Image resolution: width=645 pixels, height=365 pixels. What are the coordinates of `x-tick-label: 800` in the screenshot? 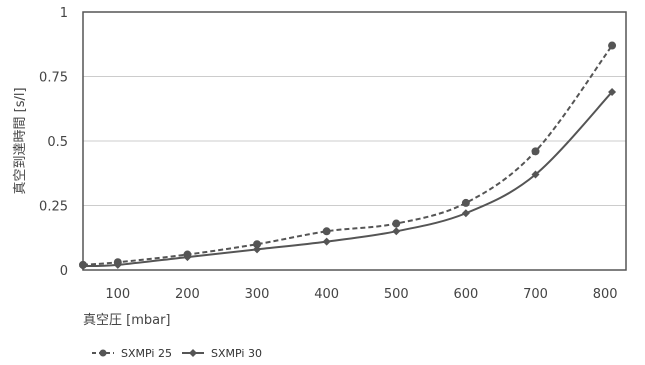 It's located at (605, 294).